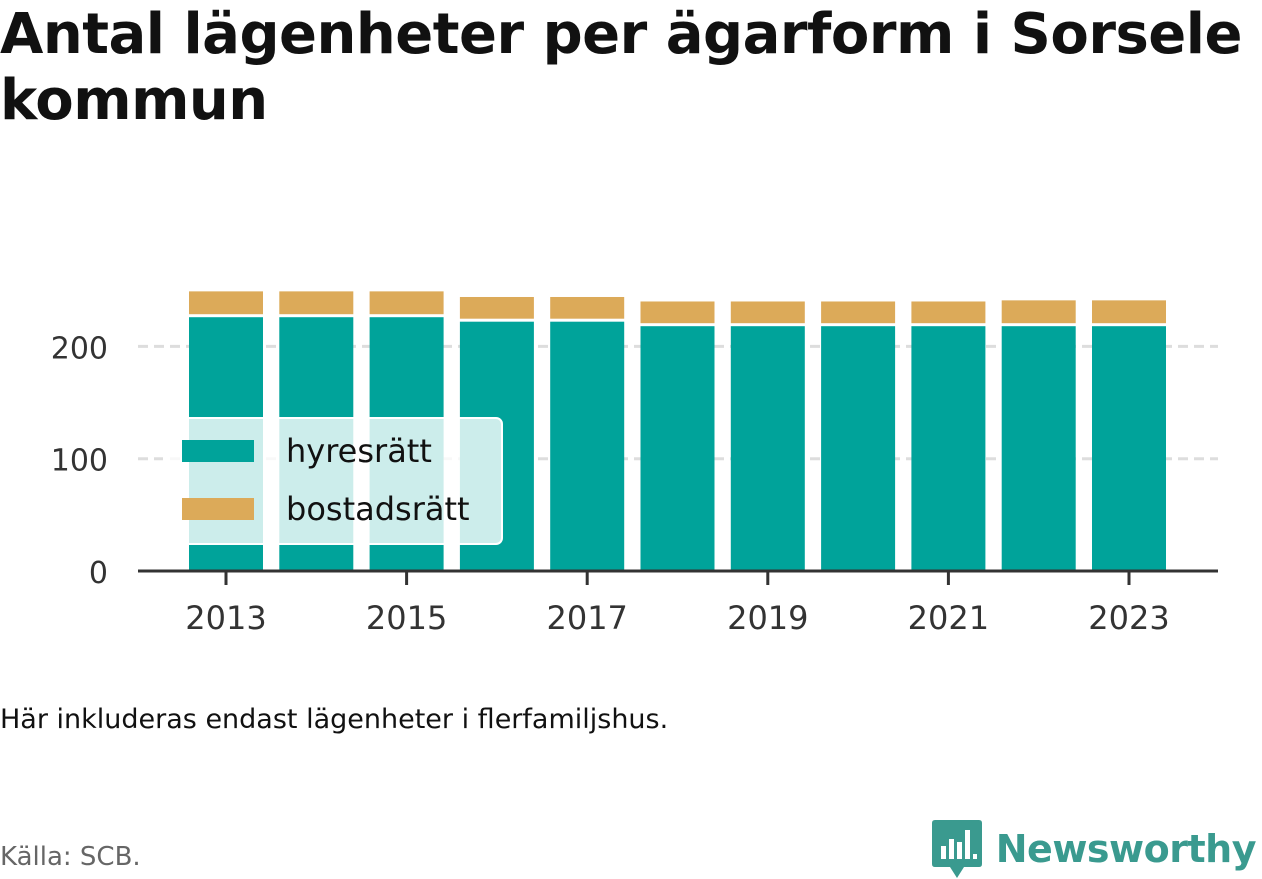 This screenshot has width=1262, height=879. What do you see at coordinates (677, 448) in the screenshot?
I see `bar-hyresrätt-2018` at bounding box center [677, 448].